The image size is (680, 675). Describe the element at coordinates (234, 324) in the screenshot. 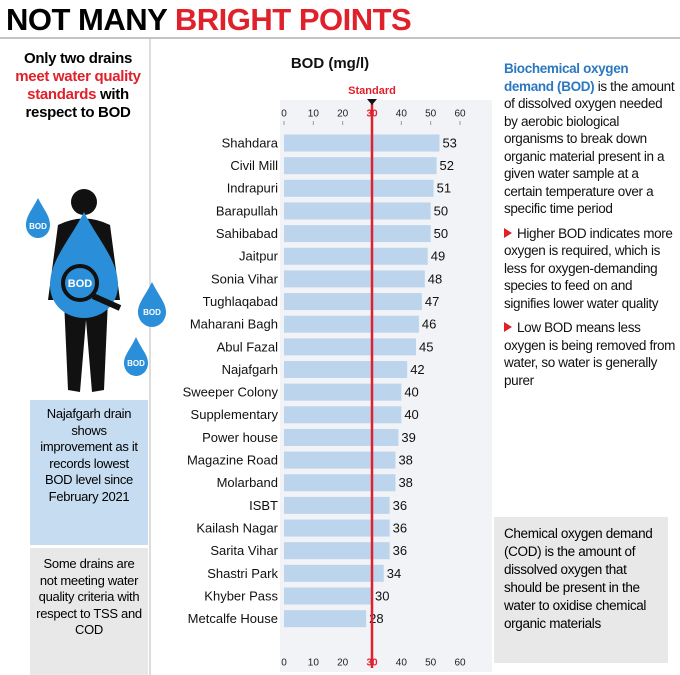

I see `category-label: Maharani Bagh` at that location.